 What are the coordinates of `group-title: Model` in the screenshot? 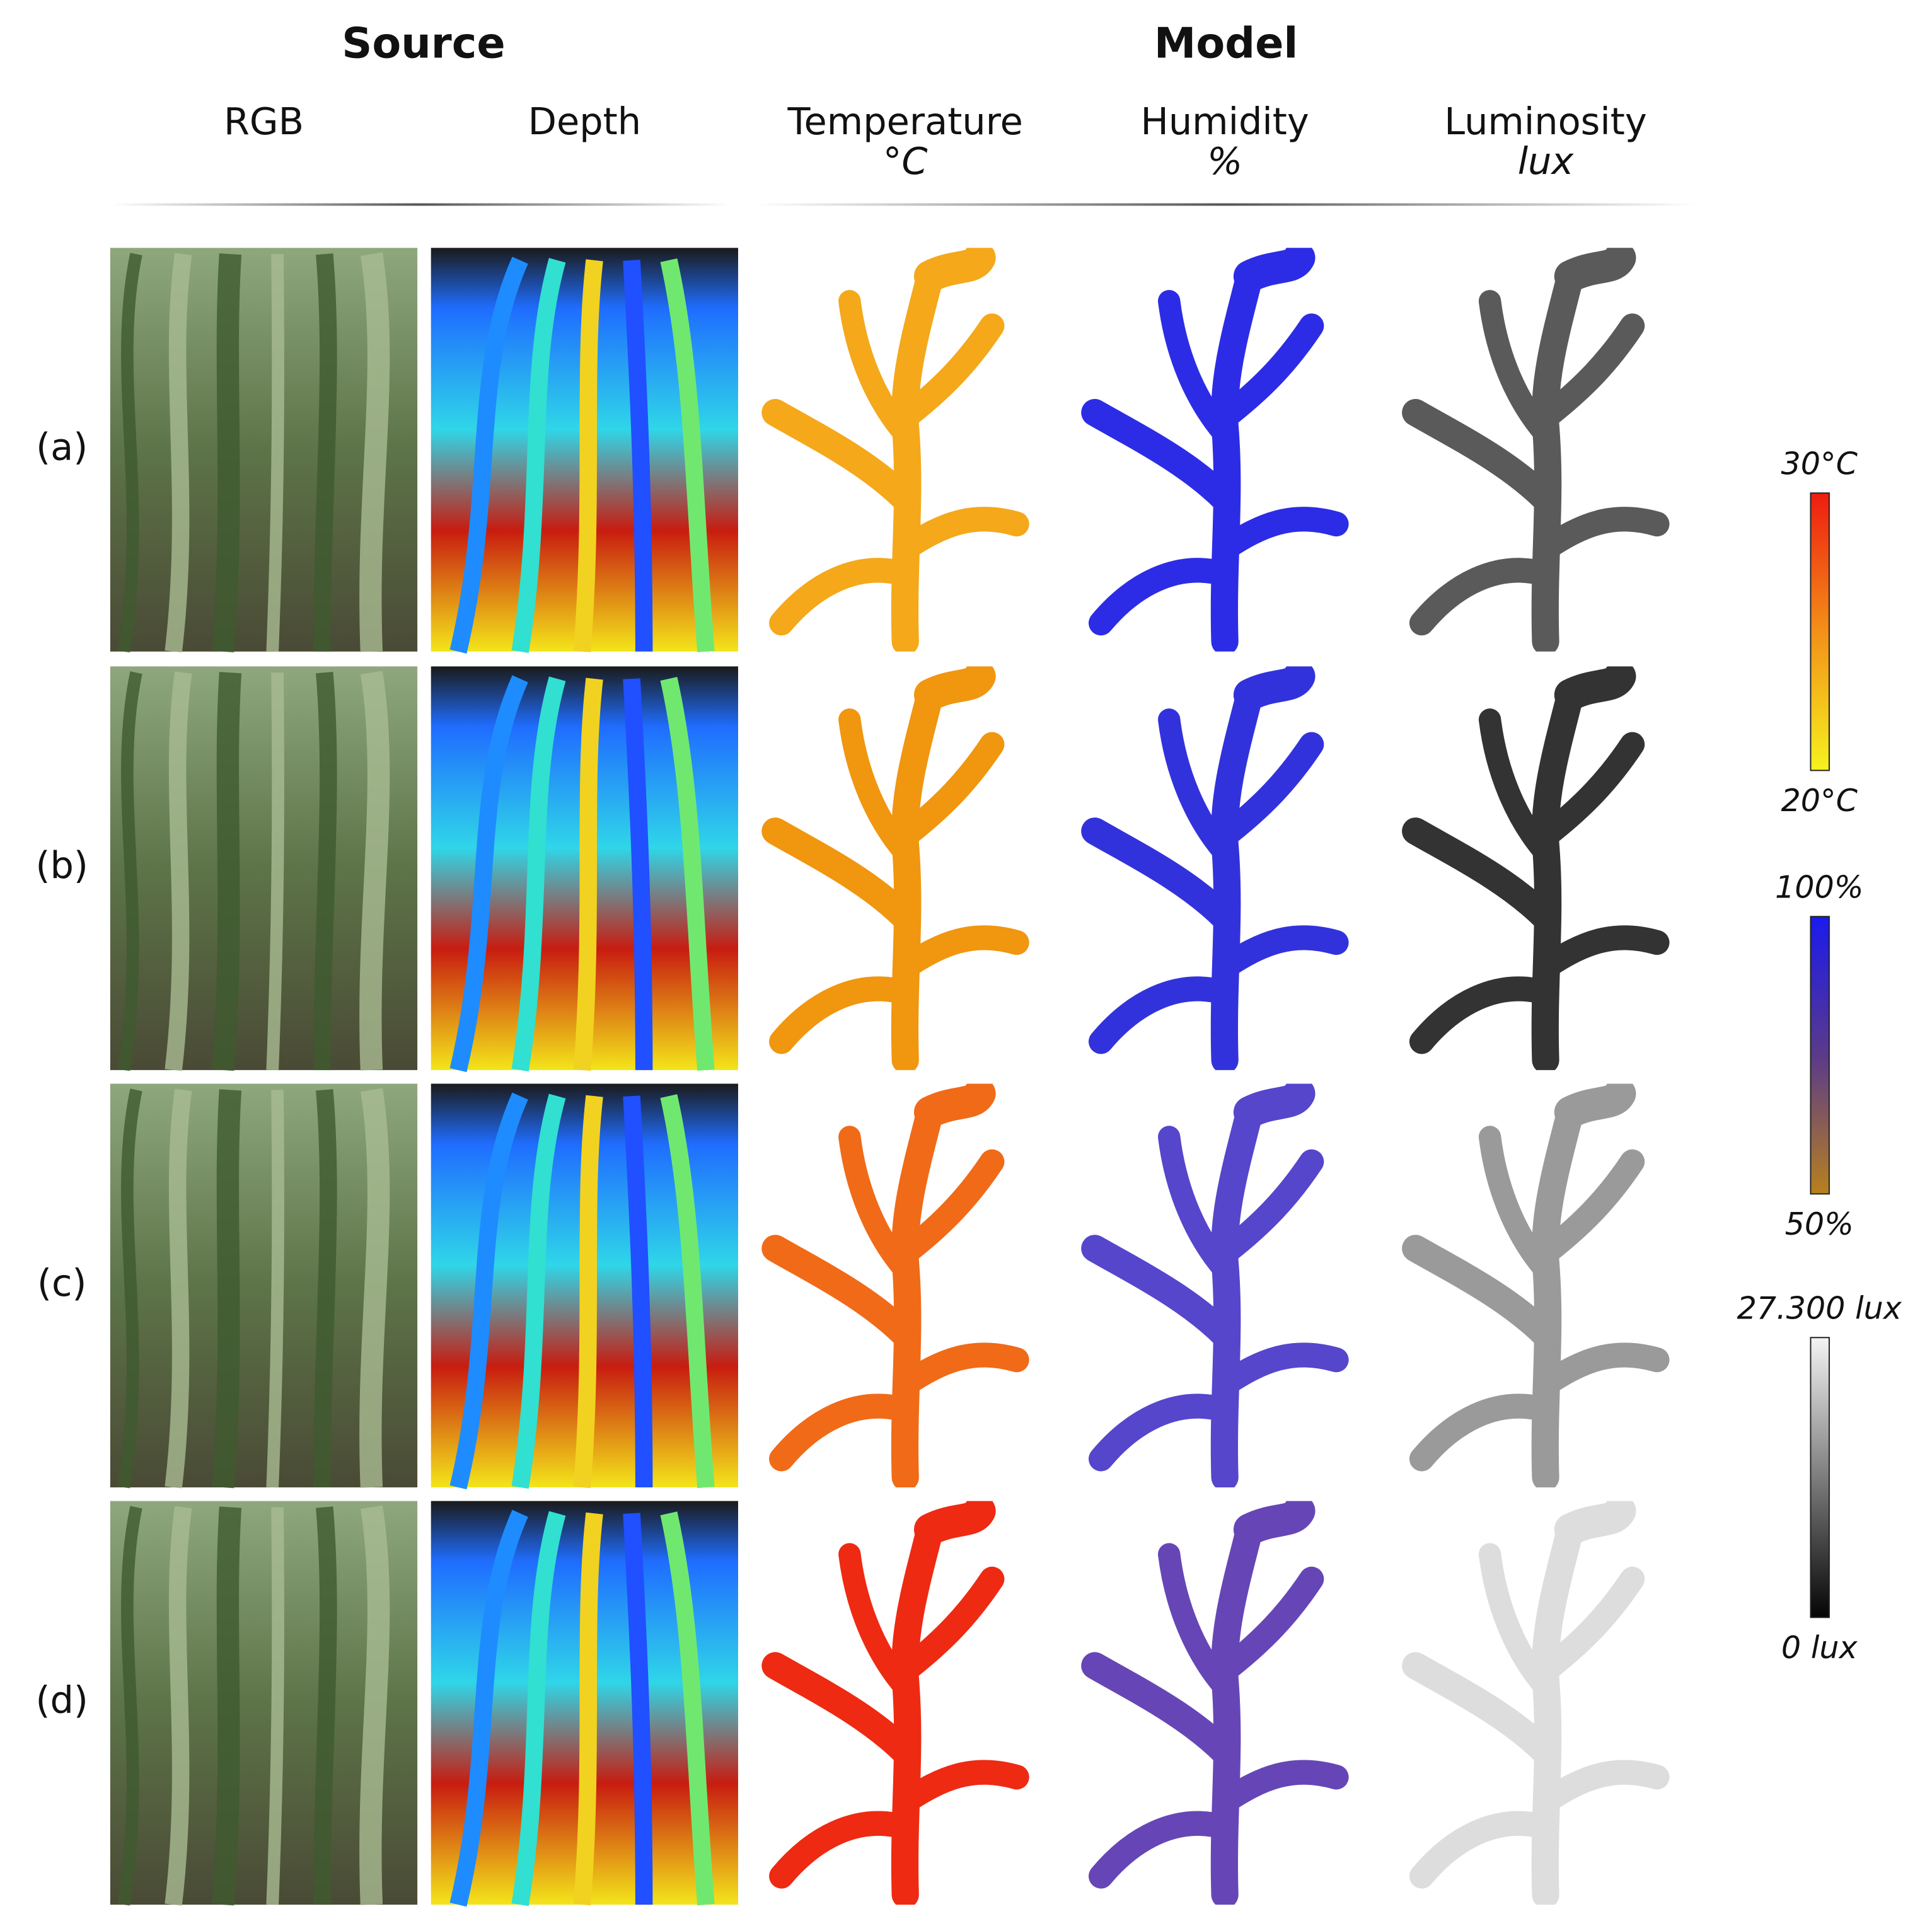 It's located at (1226, 43).